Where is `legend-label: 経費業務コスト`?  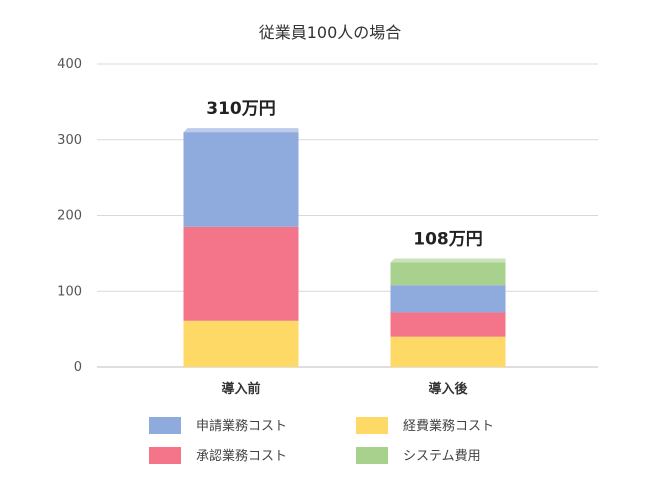
legend-label: 経費業務コスト is located at coordinates (448, 426).